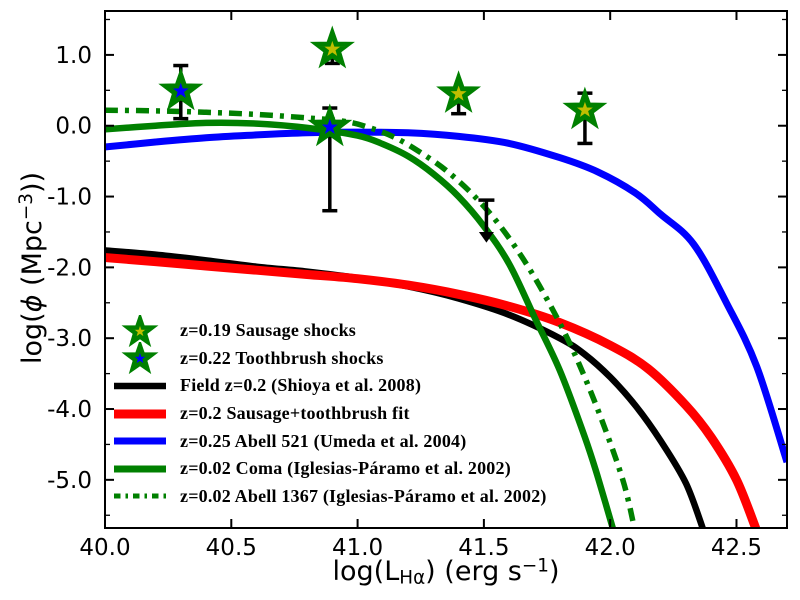 The width and height of the screenshot is (800, 600). What do you see at coordinates (231, 548) in the screenshot?
I see `x-tick-label: 40.5` at bounding box center [231, 548].